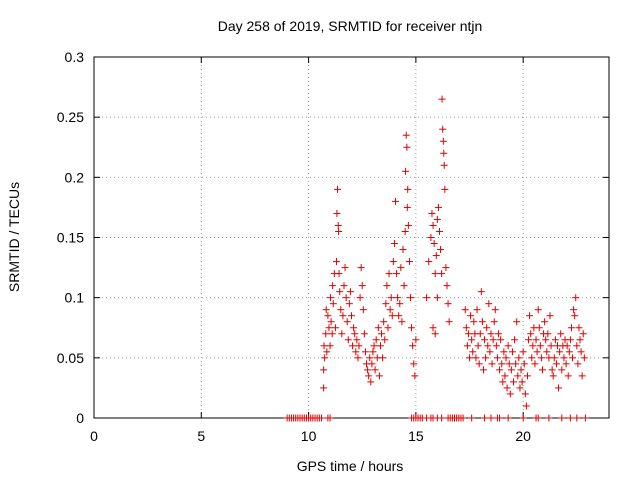 This screenshot has width=640, height=480. I want to click on x-tick-label: 15, so click(416, 436).